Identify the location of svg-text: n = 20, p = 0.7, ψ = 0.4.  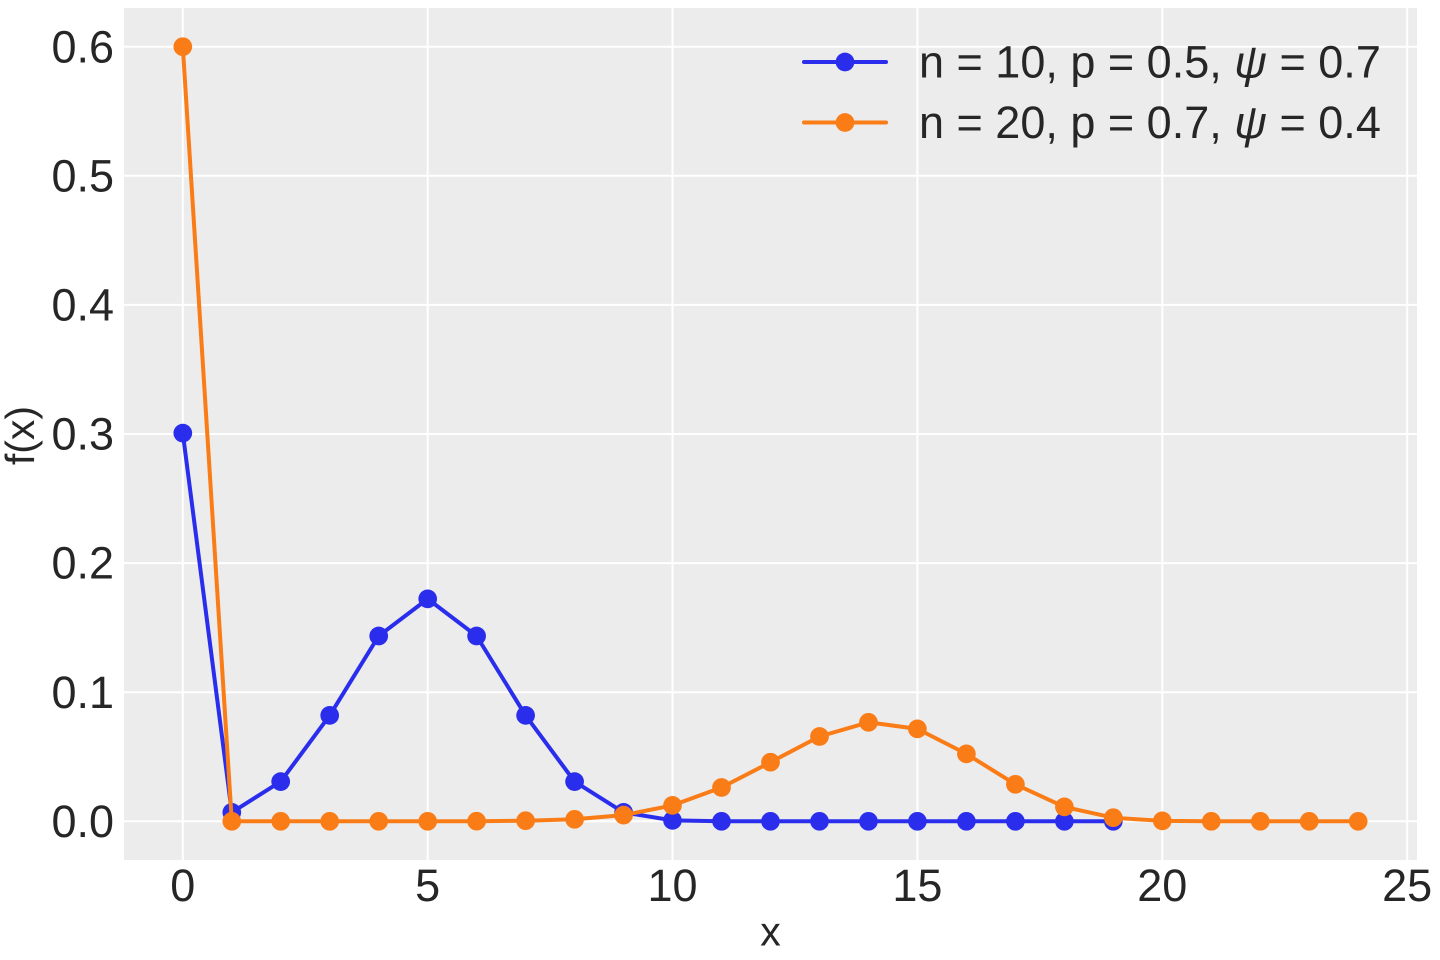
(1150, 122).